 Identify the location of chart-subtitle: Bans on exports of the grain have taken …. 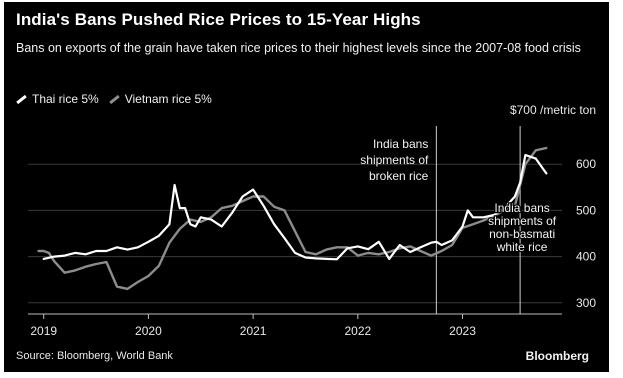
(298, 48).